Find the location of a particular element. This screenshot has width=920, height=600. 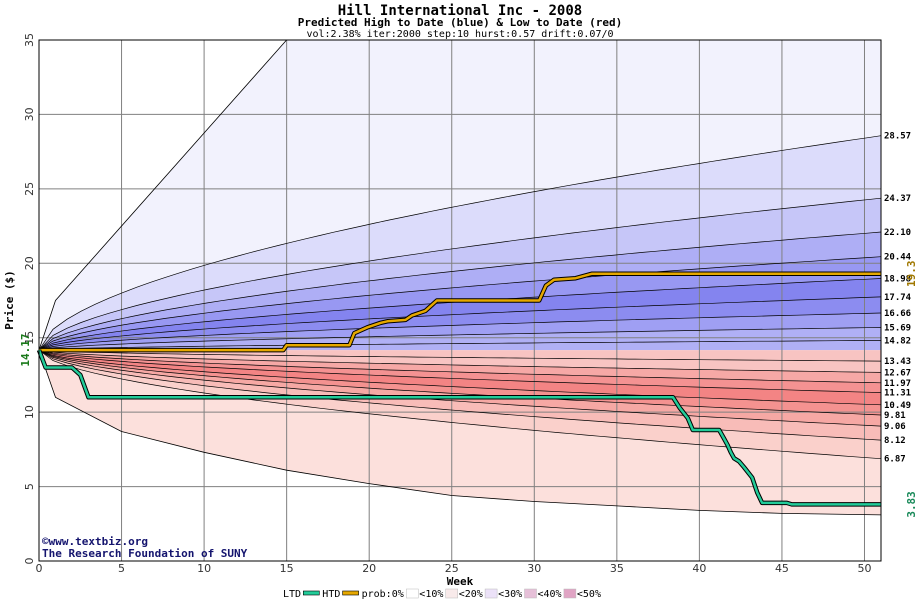

high-band-end-label: 22.10 is located at coordinates (897, 233).